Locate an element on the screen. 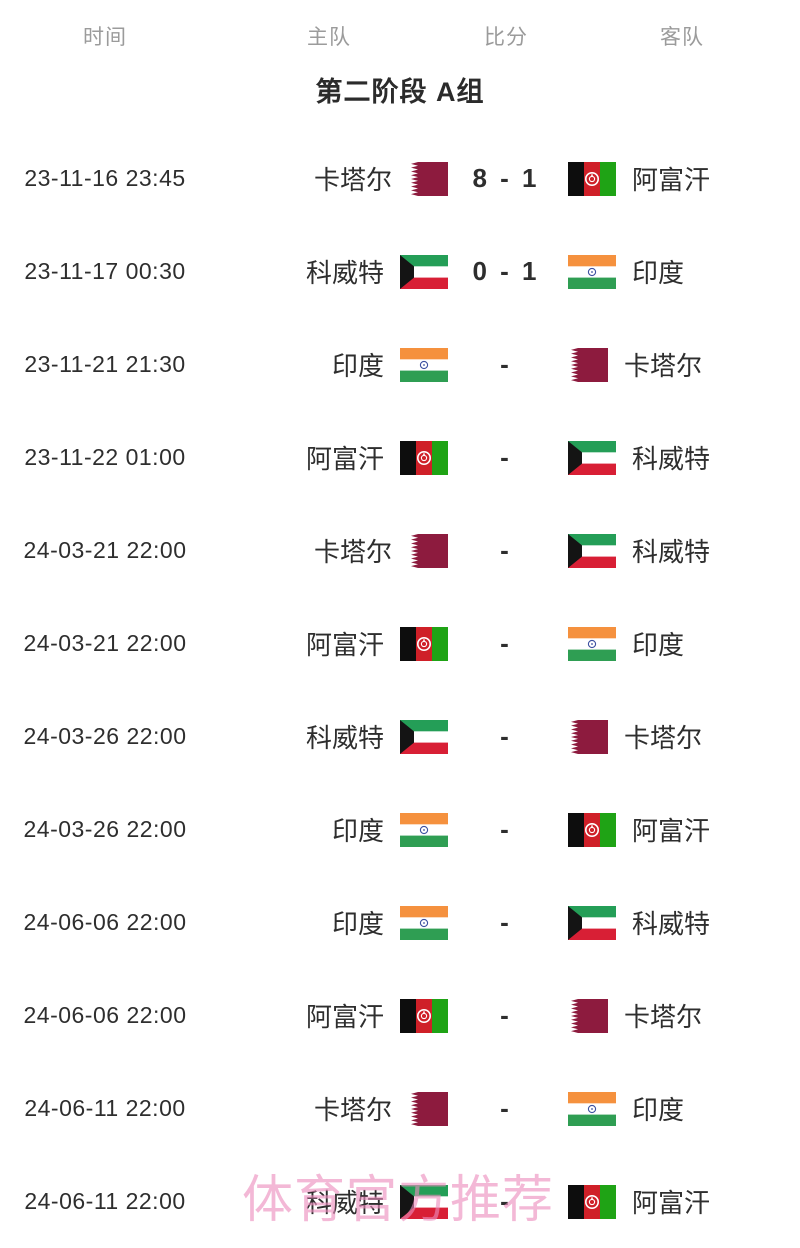 This screenshot has height=1248, width=800. header-time: 时间 is located at coordinates (105, 37).